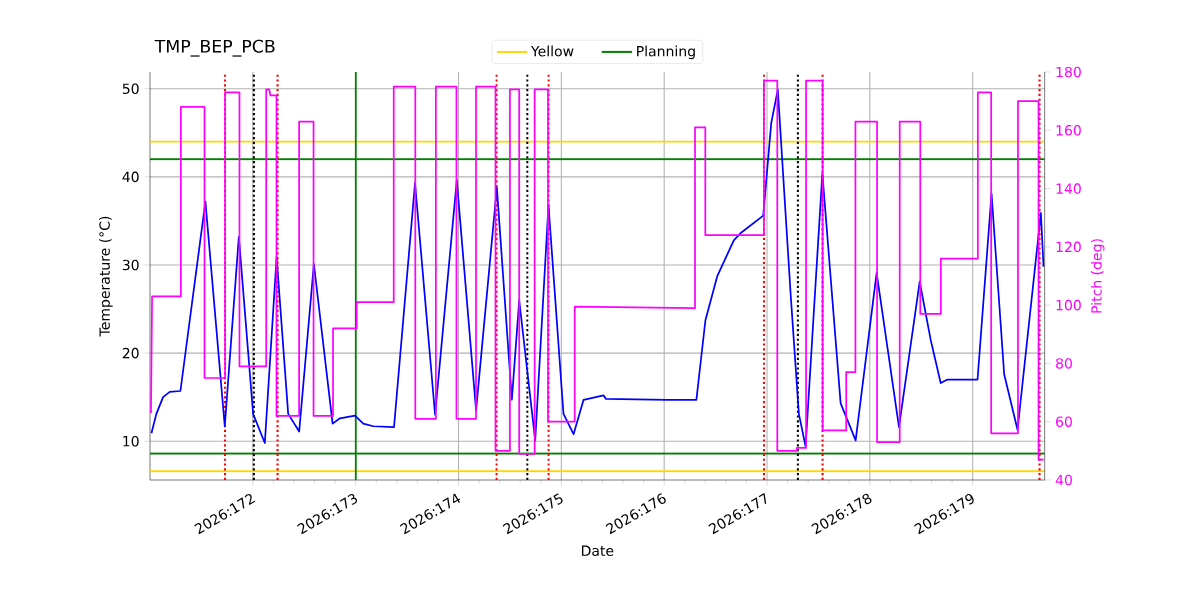 The width and height of the screenshot is (1200, 600). What do you see at coordinates (130, 177) in the screenshot?
I see `y-tick-label: 40` at bounding box center [130, 177].